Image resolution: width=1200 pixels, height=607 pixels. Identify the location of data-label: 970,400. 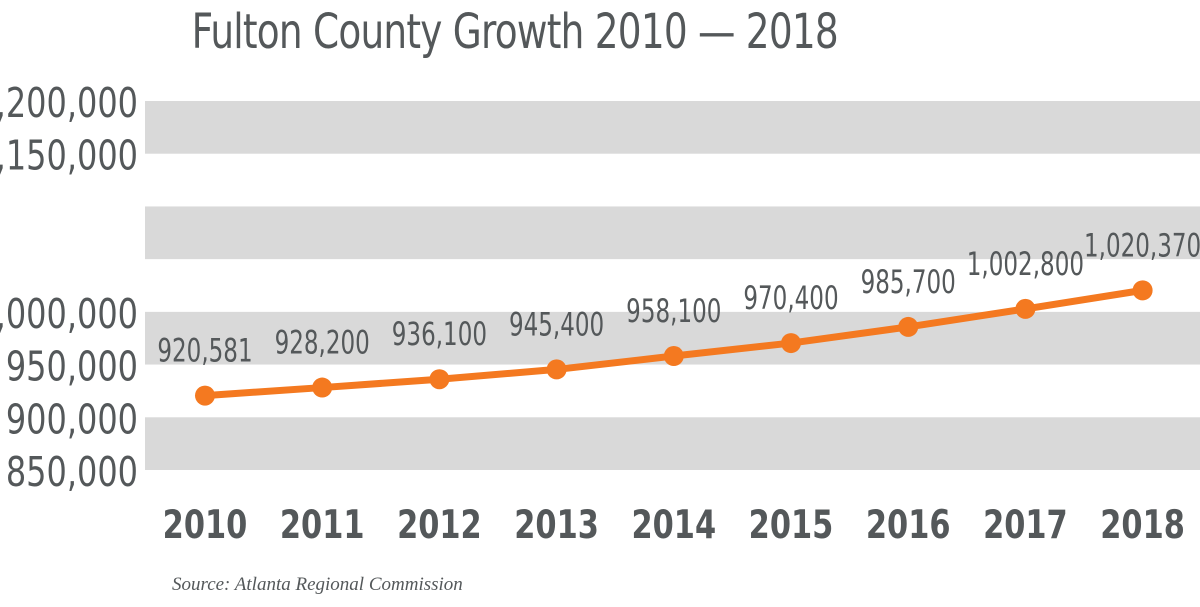
(790, 298).